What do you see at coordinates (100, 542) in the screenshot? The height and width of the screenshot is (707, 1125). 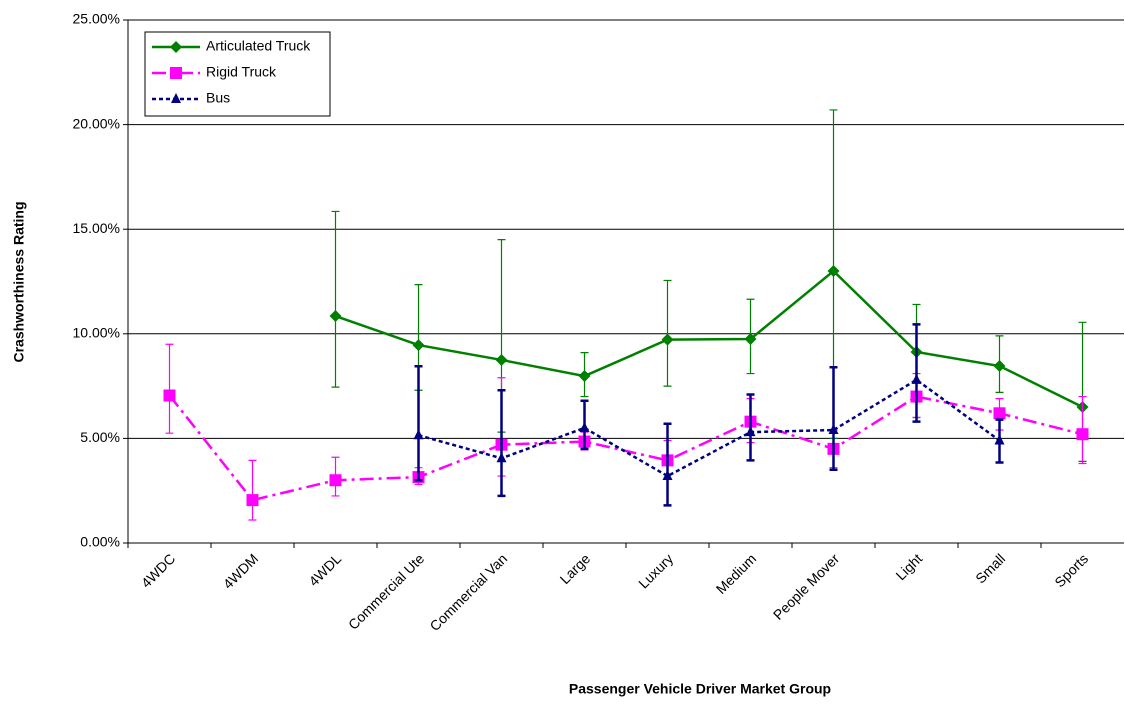 I see `y-tick-label: 0.00%` at bounding box center [100, 542].